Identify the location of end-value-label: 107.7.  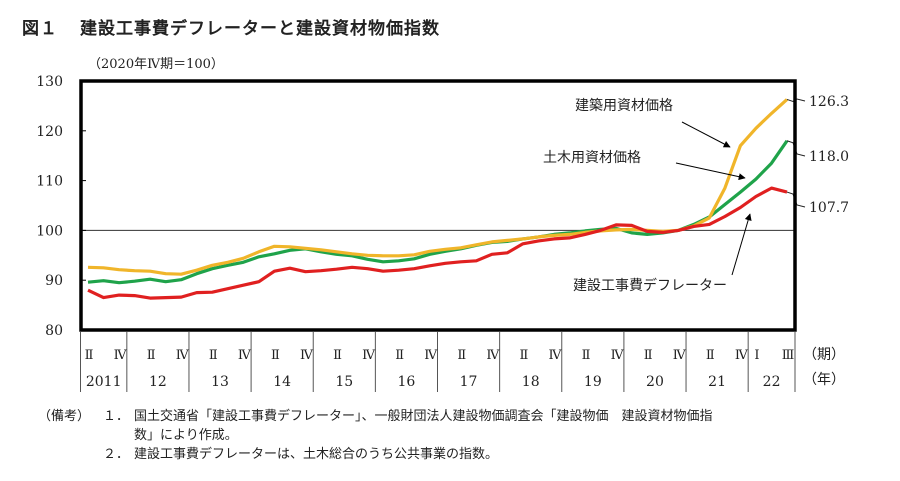
(829, 208).